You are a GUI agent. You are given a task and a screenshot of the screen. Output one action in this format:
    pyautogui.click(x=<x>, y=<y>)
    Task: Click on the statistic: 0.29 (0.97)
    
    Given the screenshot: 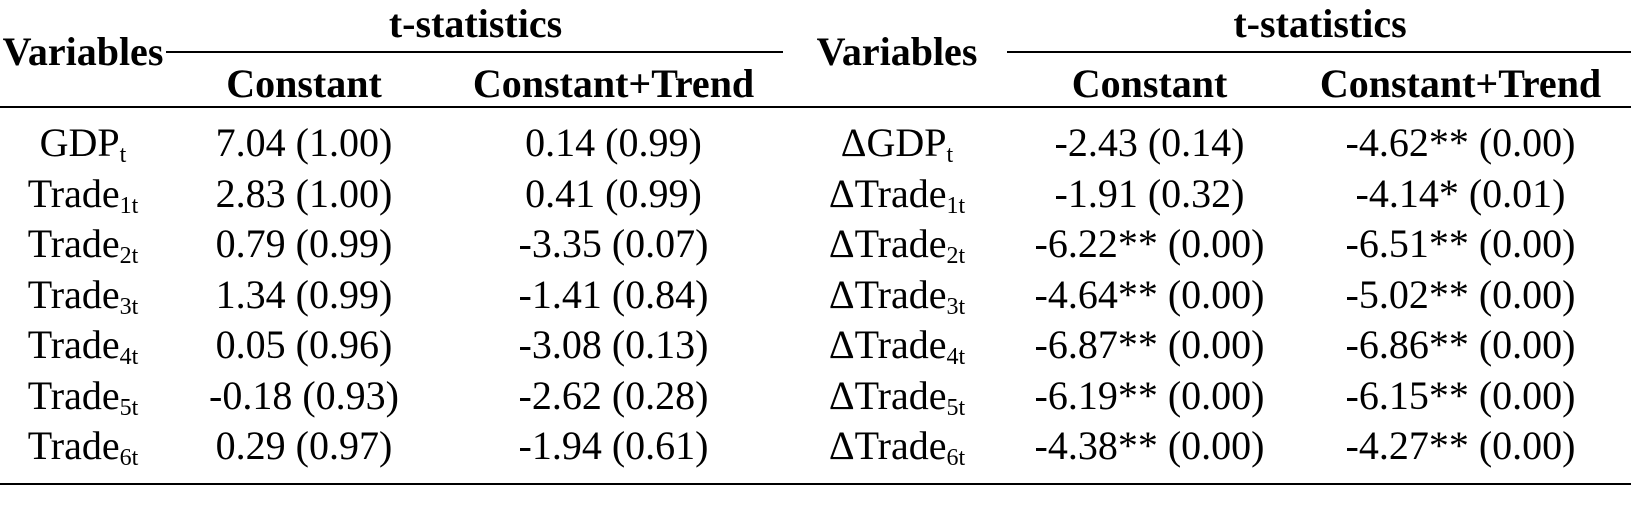 What is the action you would take?
    pyautogui.click(x=304, y=445)
    